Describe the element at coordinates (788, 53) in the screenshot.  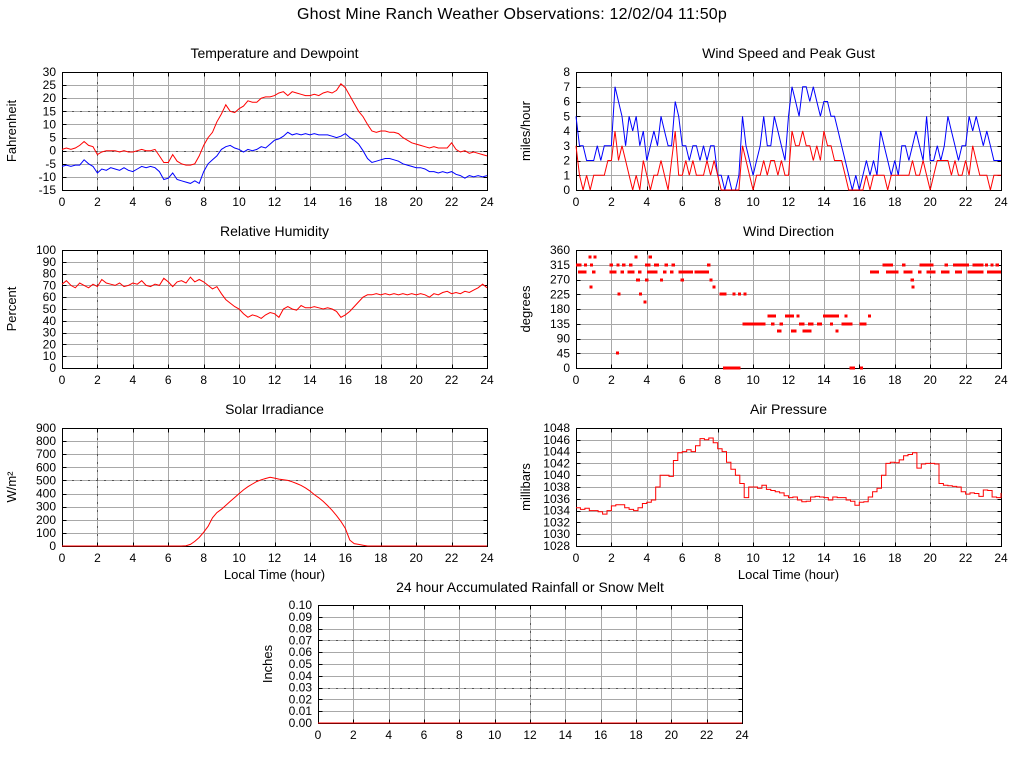
I see `chart-title: Wind Speed and Peak Gust` at that location.